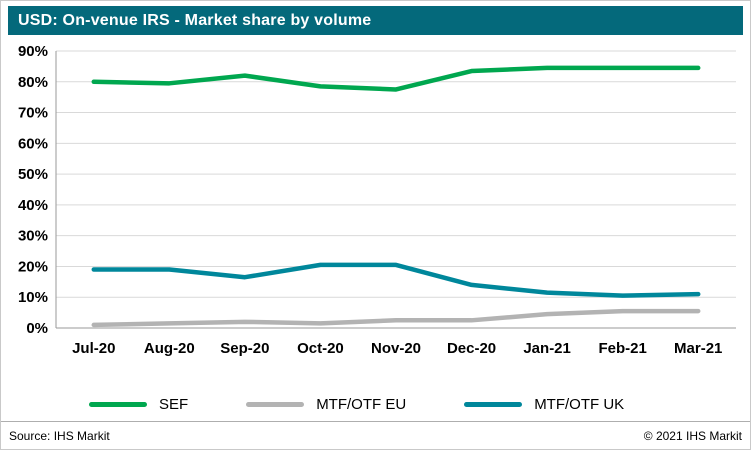 Image resolution: width=751 pixels, height=450 pixels. Describe the element at coordinates (33, 113) in the screenshot. I see `svg-text: 70%` at that location.